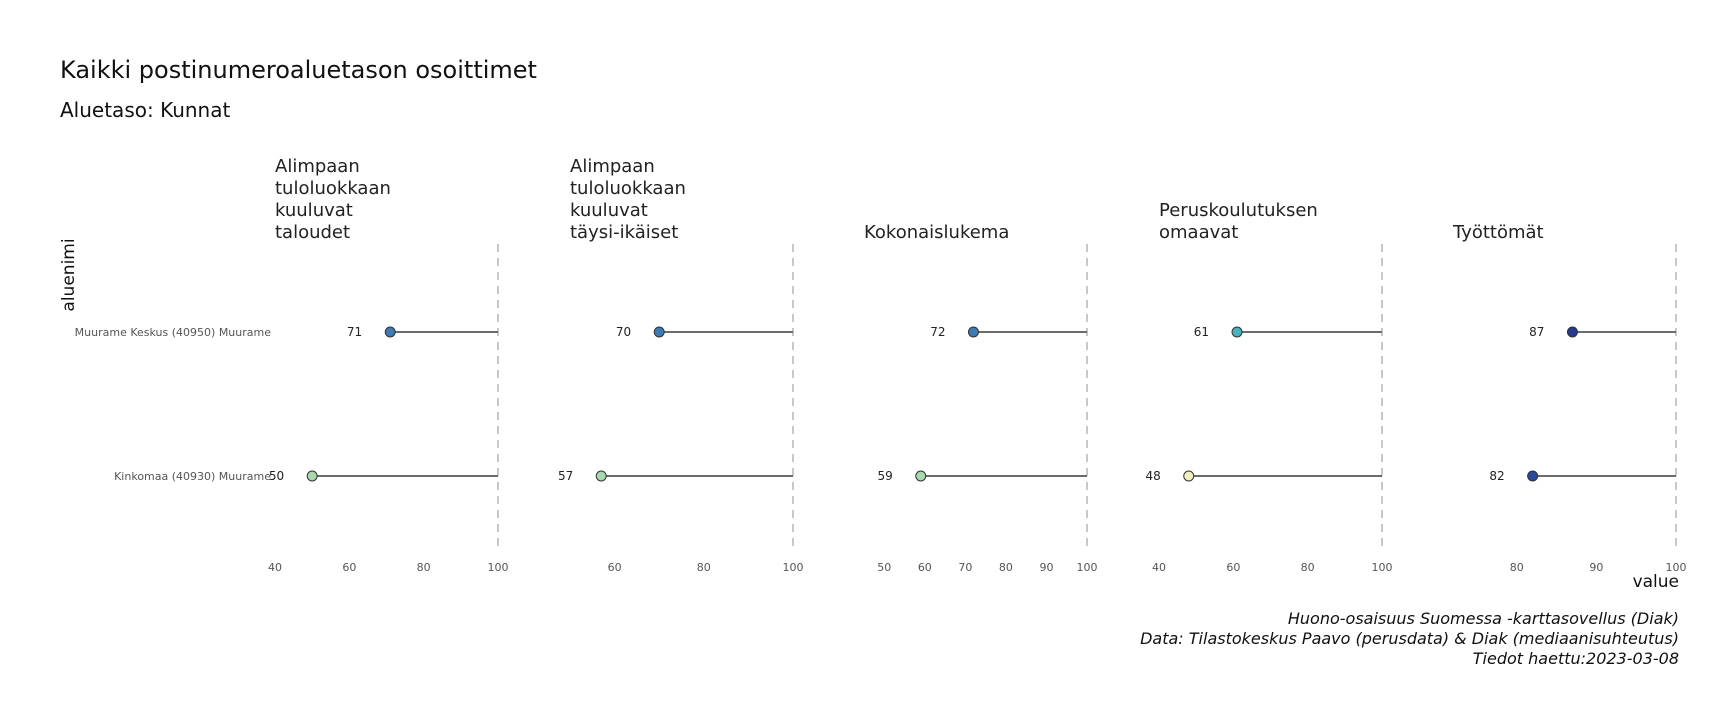  Describe the element at coordinates (624, 232) in the screenshot. I see `facet-title: täysi-ikäiset` at that location.